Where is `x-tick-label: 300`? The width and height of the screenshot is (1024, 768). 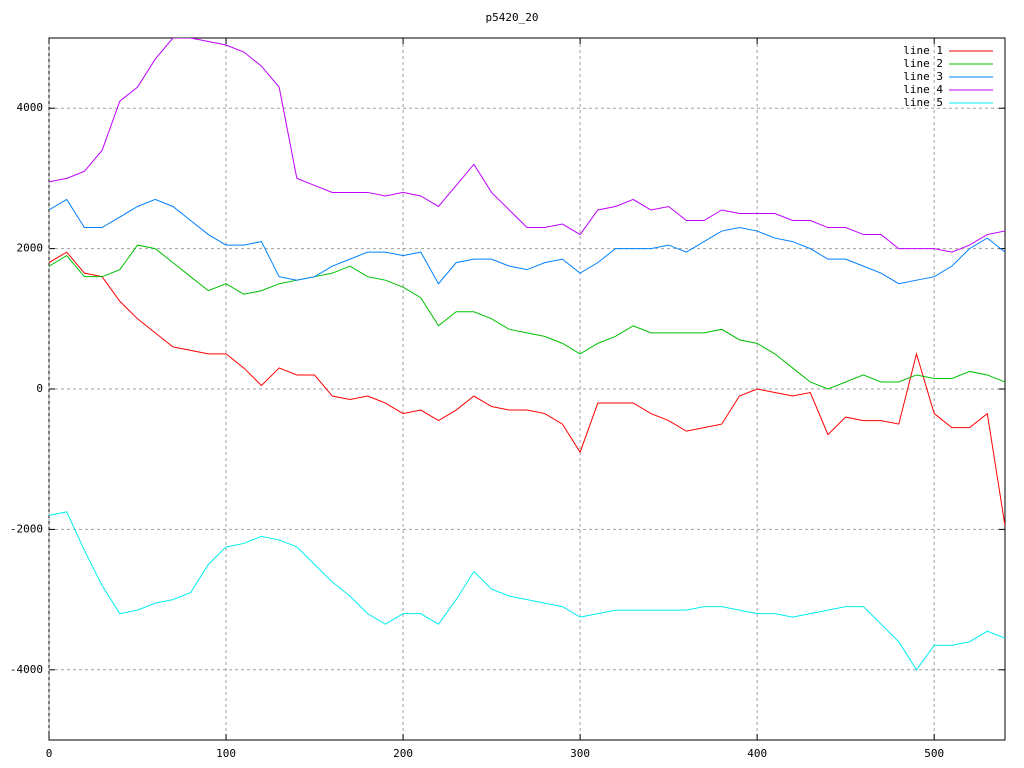
x-tick-label: 300 is located at coordinates (580, 753).